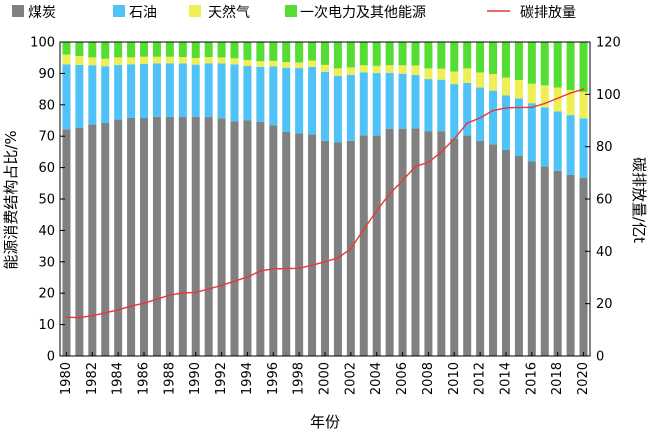 The width and height of the screenshot is (650, 433). Describe the element at coordinates (260, 52) in the screenshot. I see `bar-primary-1995` at that location.